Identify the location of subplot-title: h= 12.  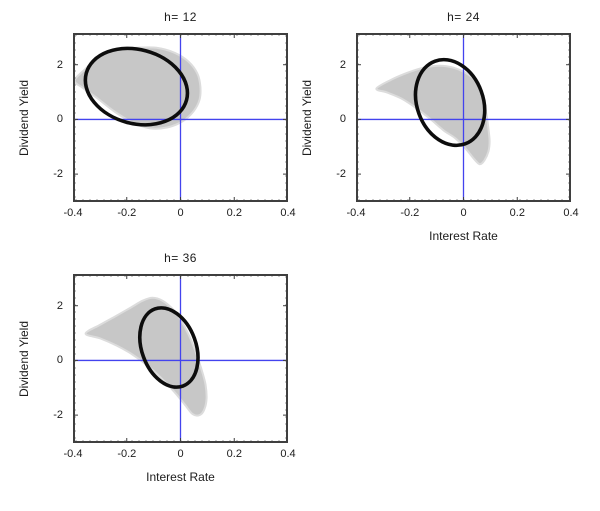
(180, 17).